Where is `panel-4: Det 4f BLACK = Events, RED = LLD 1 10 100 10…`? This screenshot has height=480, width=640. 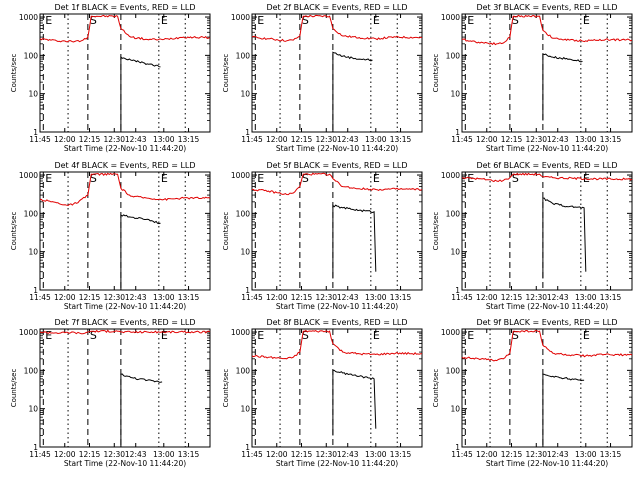 panel-4: Det 4f BLACK = Events, RED = LLD 1 10 100 10… is located at coordinates (110, 236).